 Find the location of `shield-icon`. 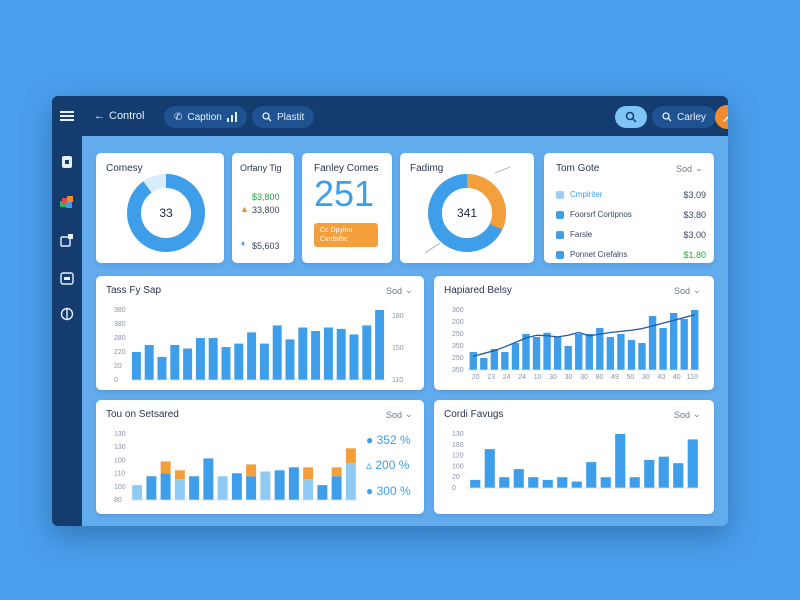

shield-icon is located at coordinates (67, 314).